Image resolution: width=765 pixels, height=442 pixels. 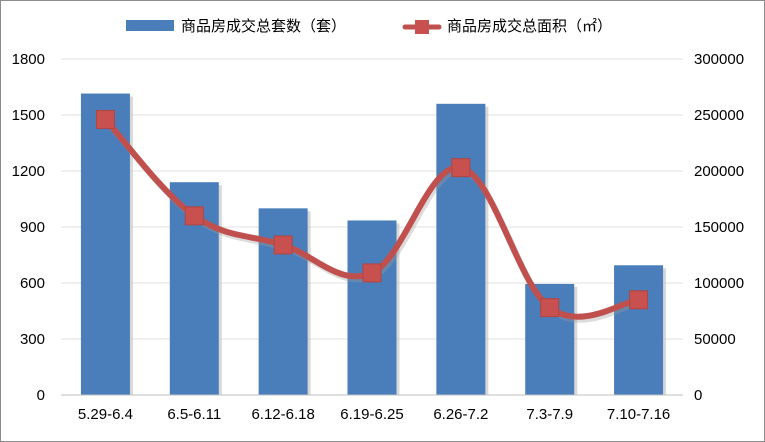 What do you see at coordinates (32, 283) in the screenshot?
I see `y-left-tick-label: 600` at bounding box center [32, 283].